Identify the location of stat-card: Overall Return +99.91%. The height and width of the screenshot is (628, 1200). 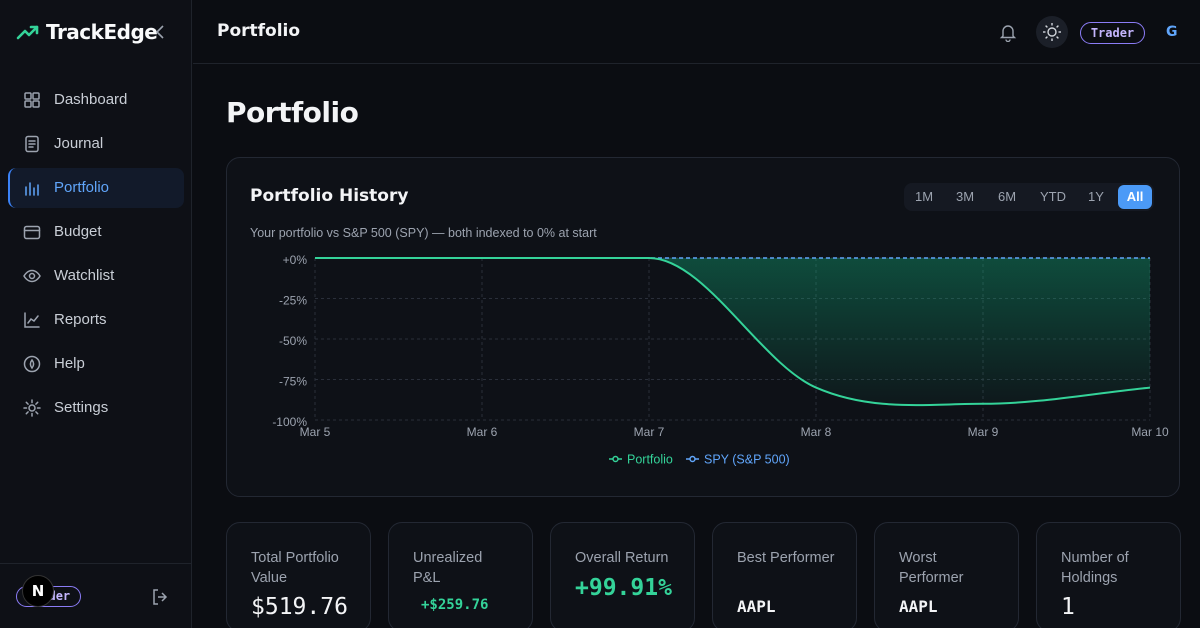
(622, 575).